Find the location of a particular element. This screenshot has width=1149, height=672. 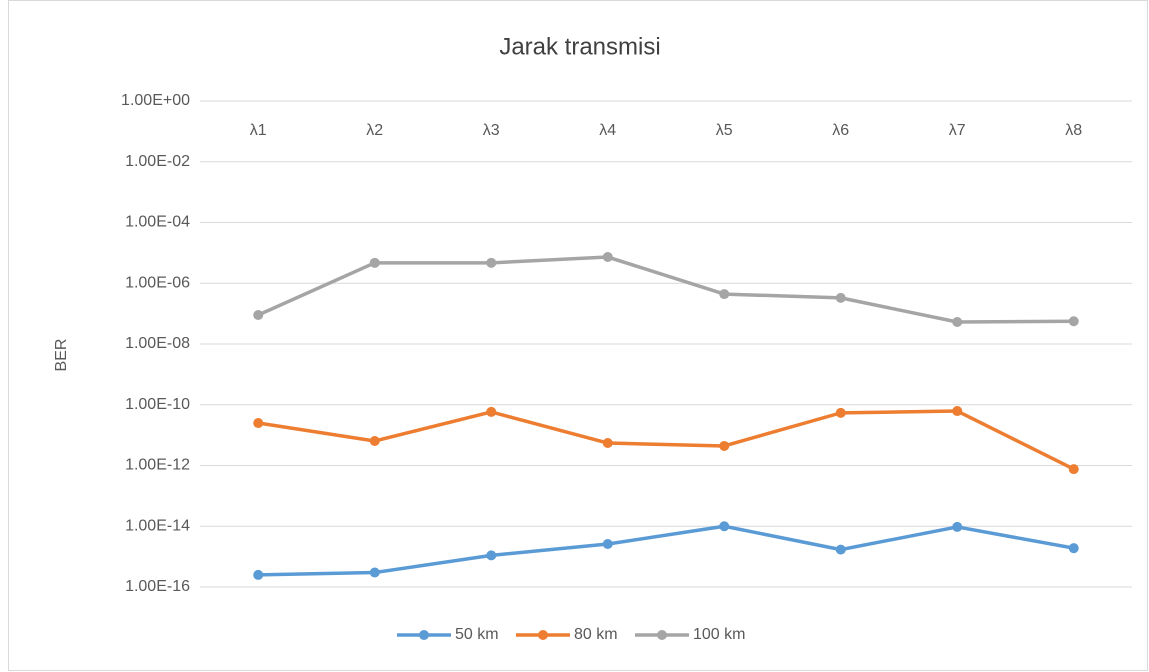

legend-label: 80 km is located at coordinates (596, 634).